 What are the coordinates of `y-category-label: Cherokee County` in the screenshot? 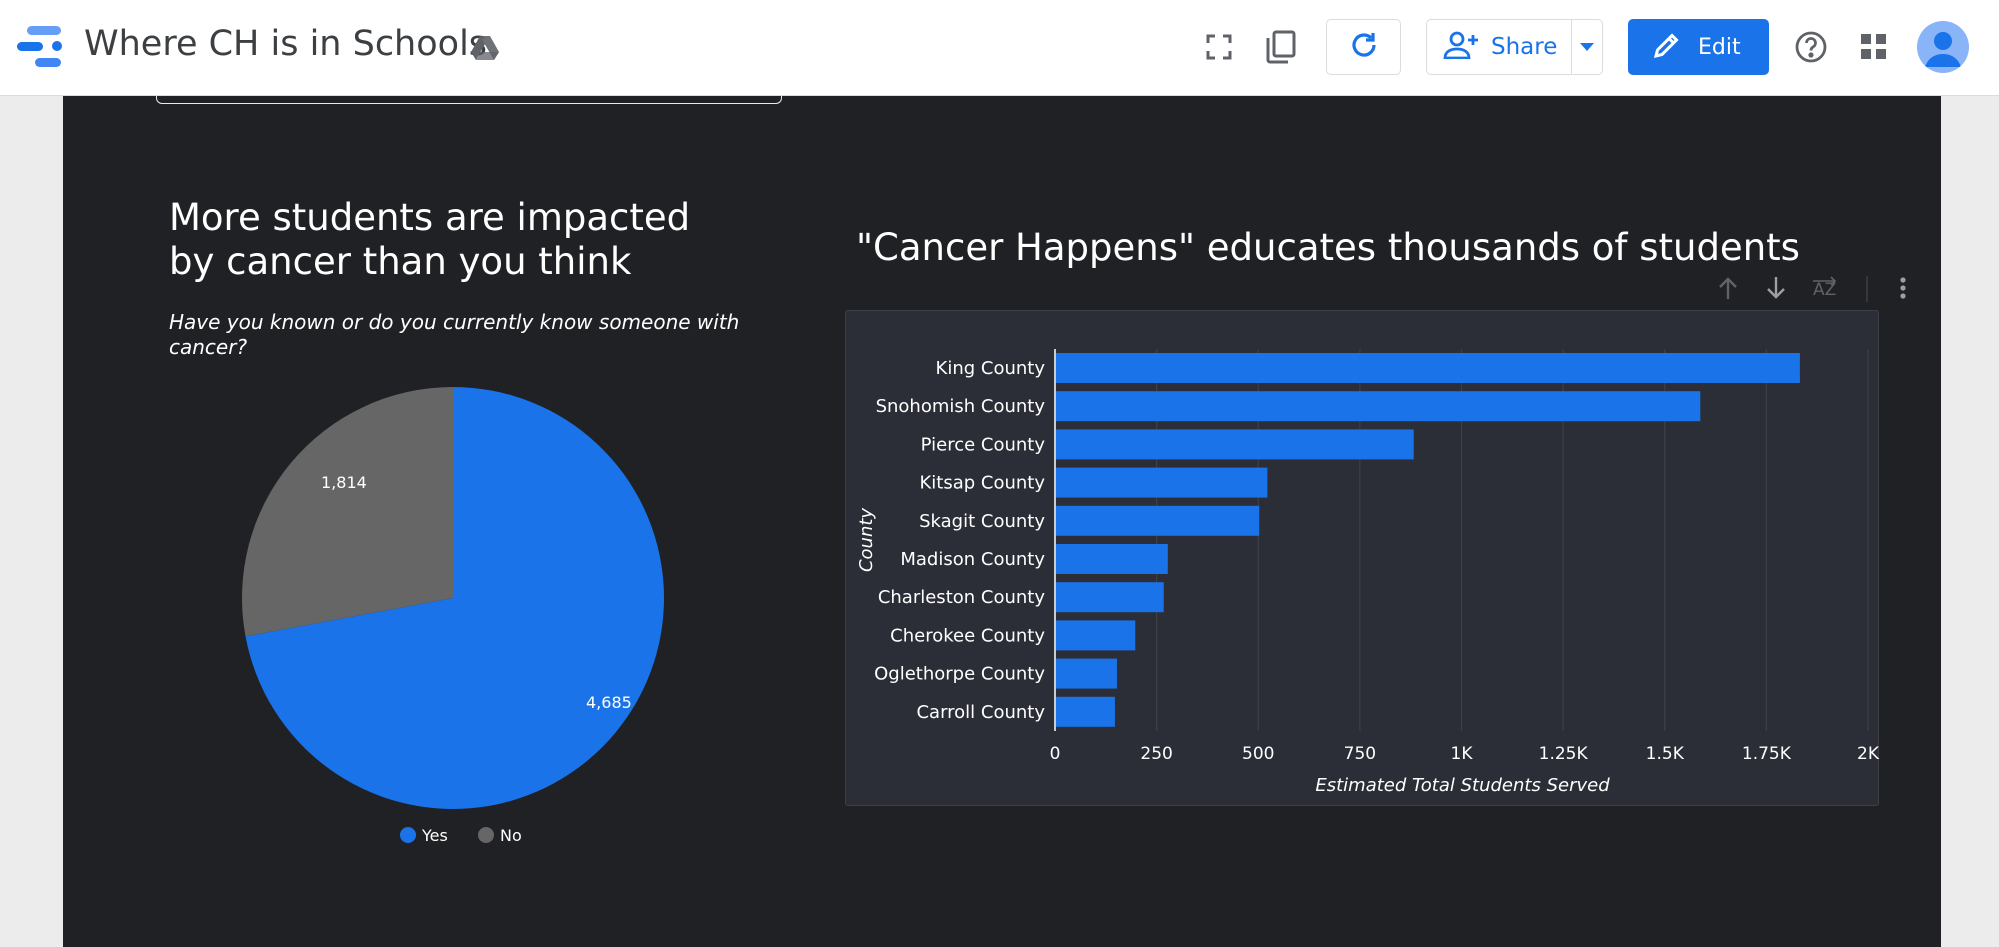 It's located at (967, 635).